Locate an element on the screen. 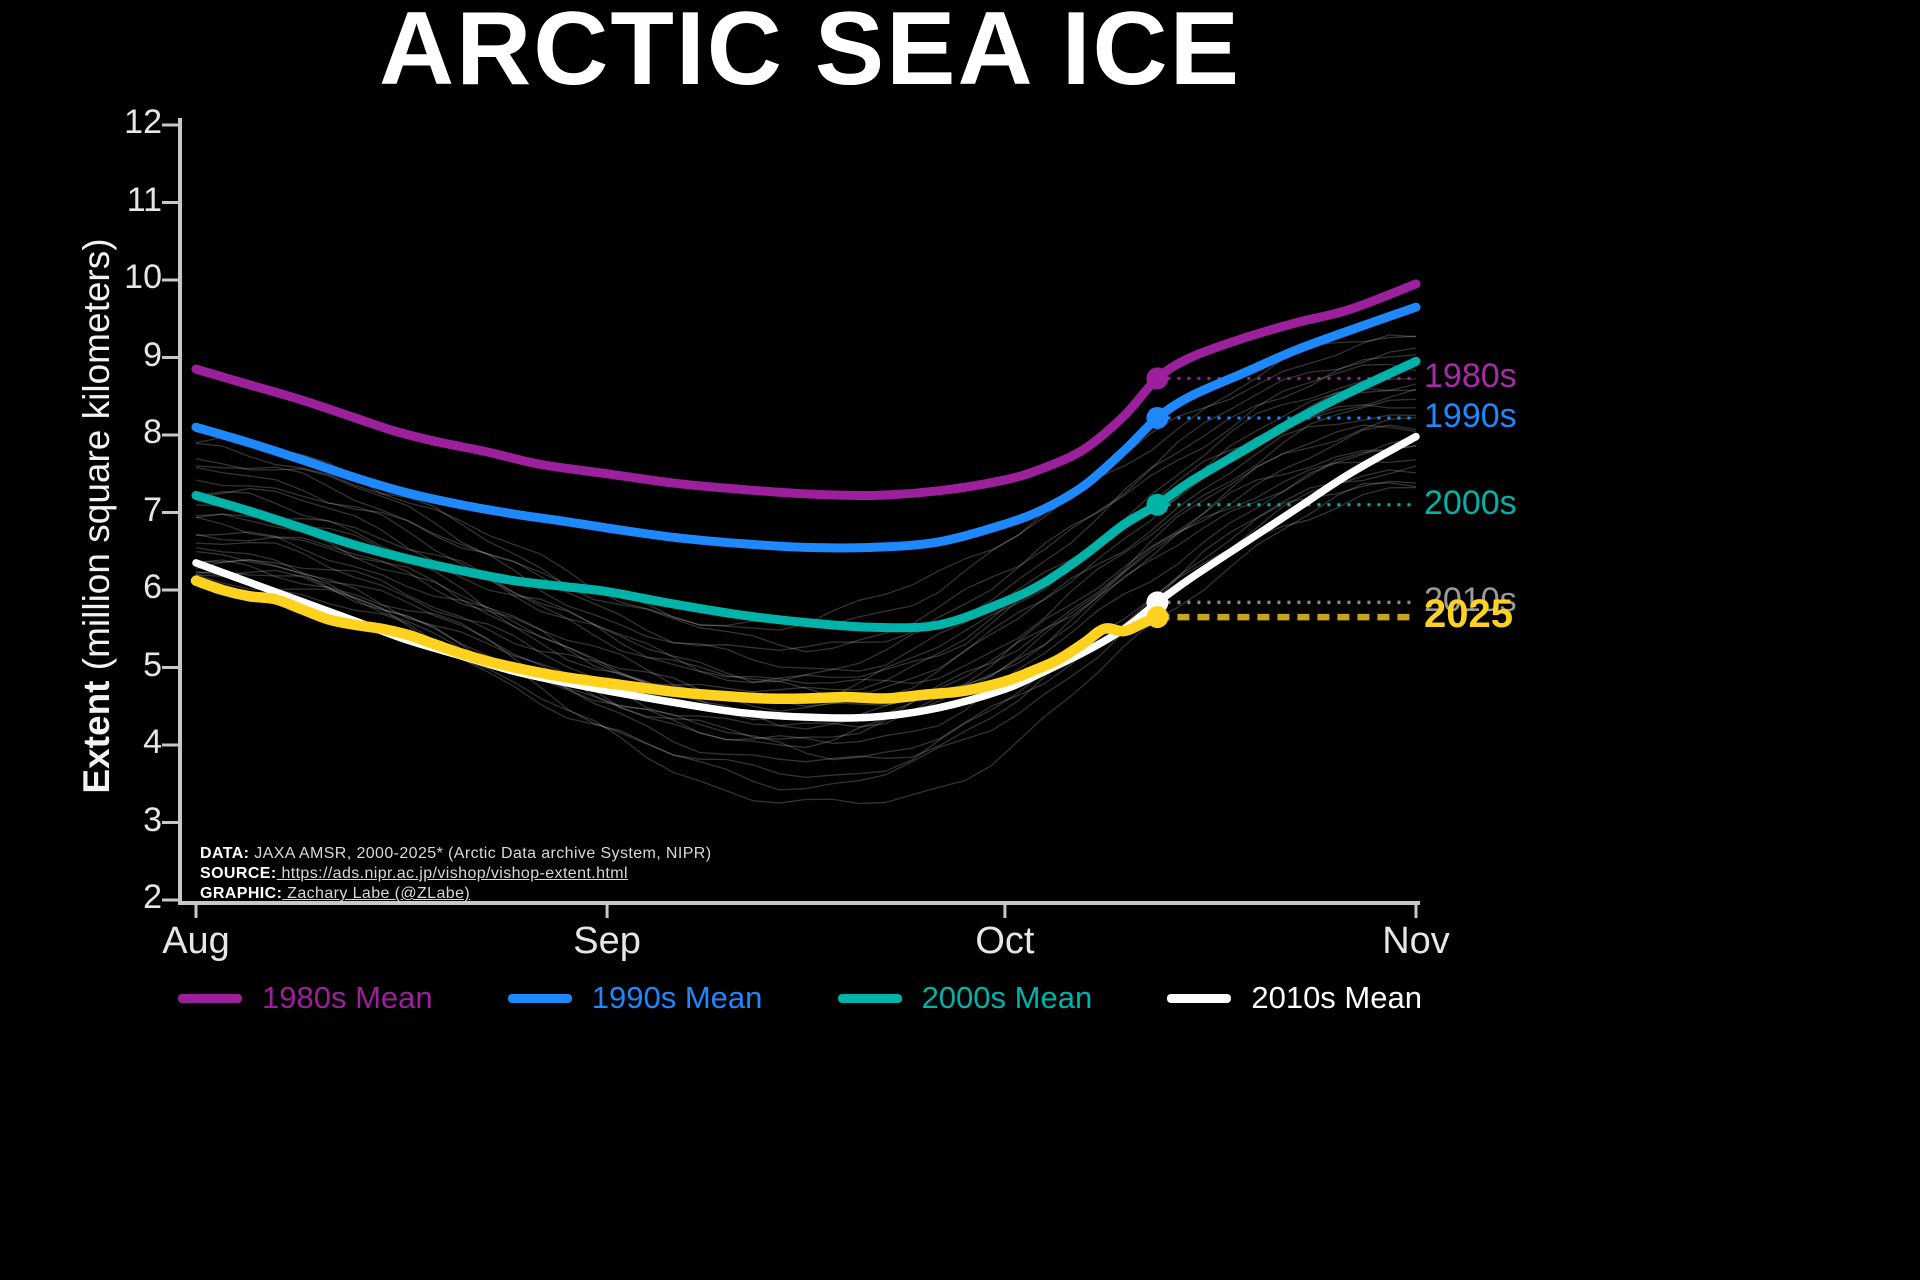 The height and width of the screenshot is (1280, 1920). credit-graphic: GRAPHIC: Zachary Labe (@ZLabe) is located at coordinates (455, 894).